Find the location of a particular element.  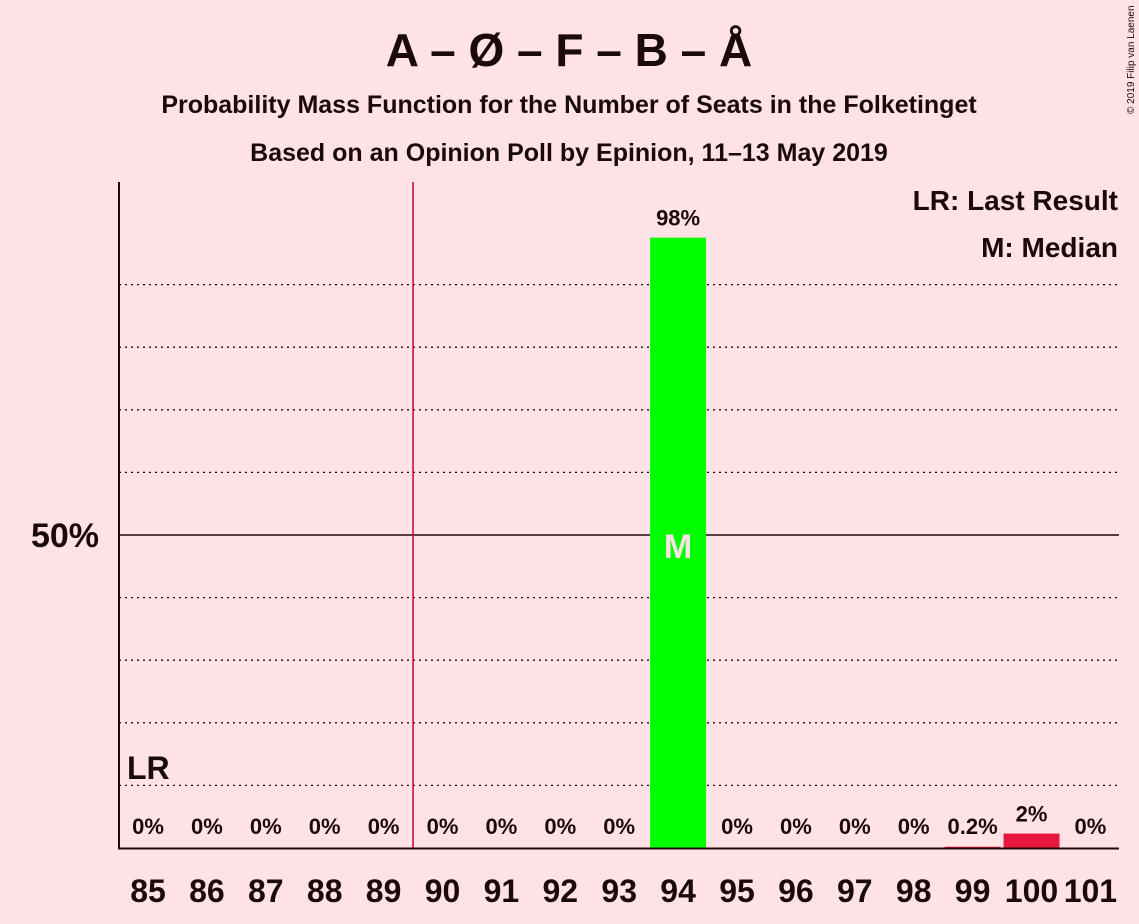

value-label-97: 0% is located at coordinates (855, 826).